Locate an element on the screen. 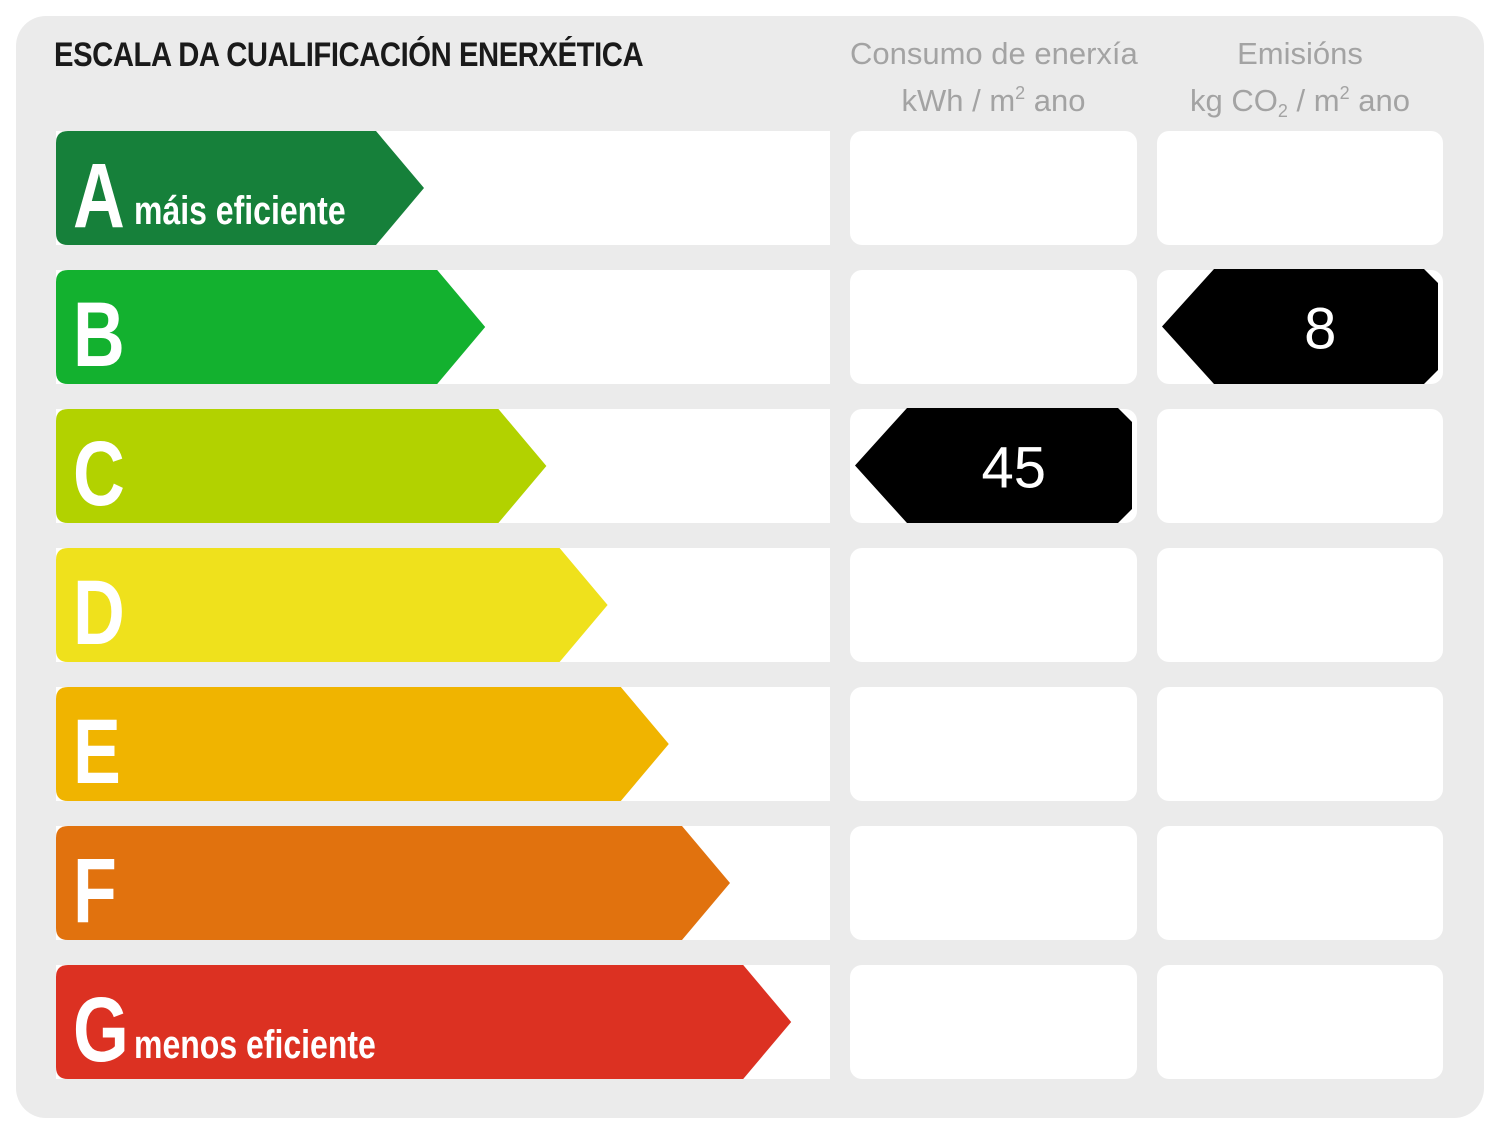 Image resolution: width=1500 pixels, height=1128 pixels. emisions-cell-f is located at coordinates (1300, 883).